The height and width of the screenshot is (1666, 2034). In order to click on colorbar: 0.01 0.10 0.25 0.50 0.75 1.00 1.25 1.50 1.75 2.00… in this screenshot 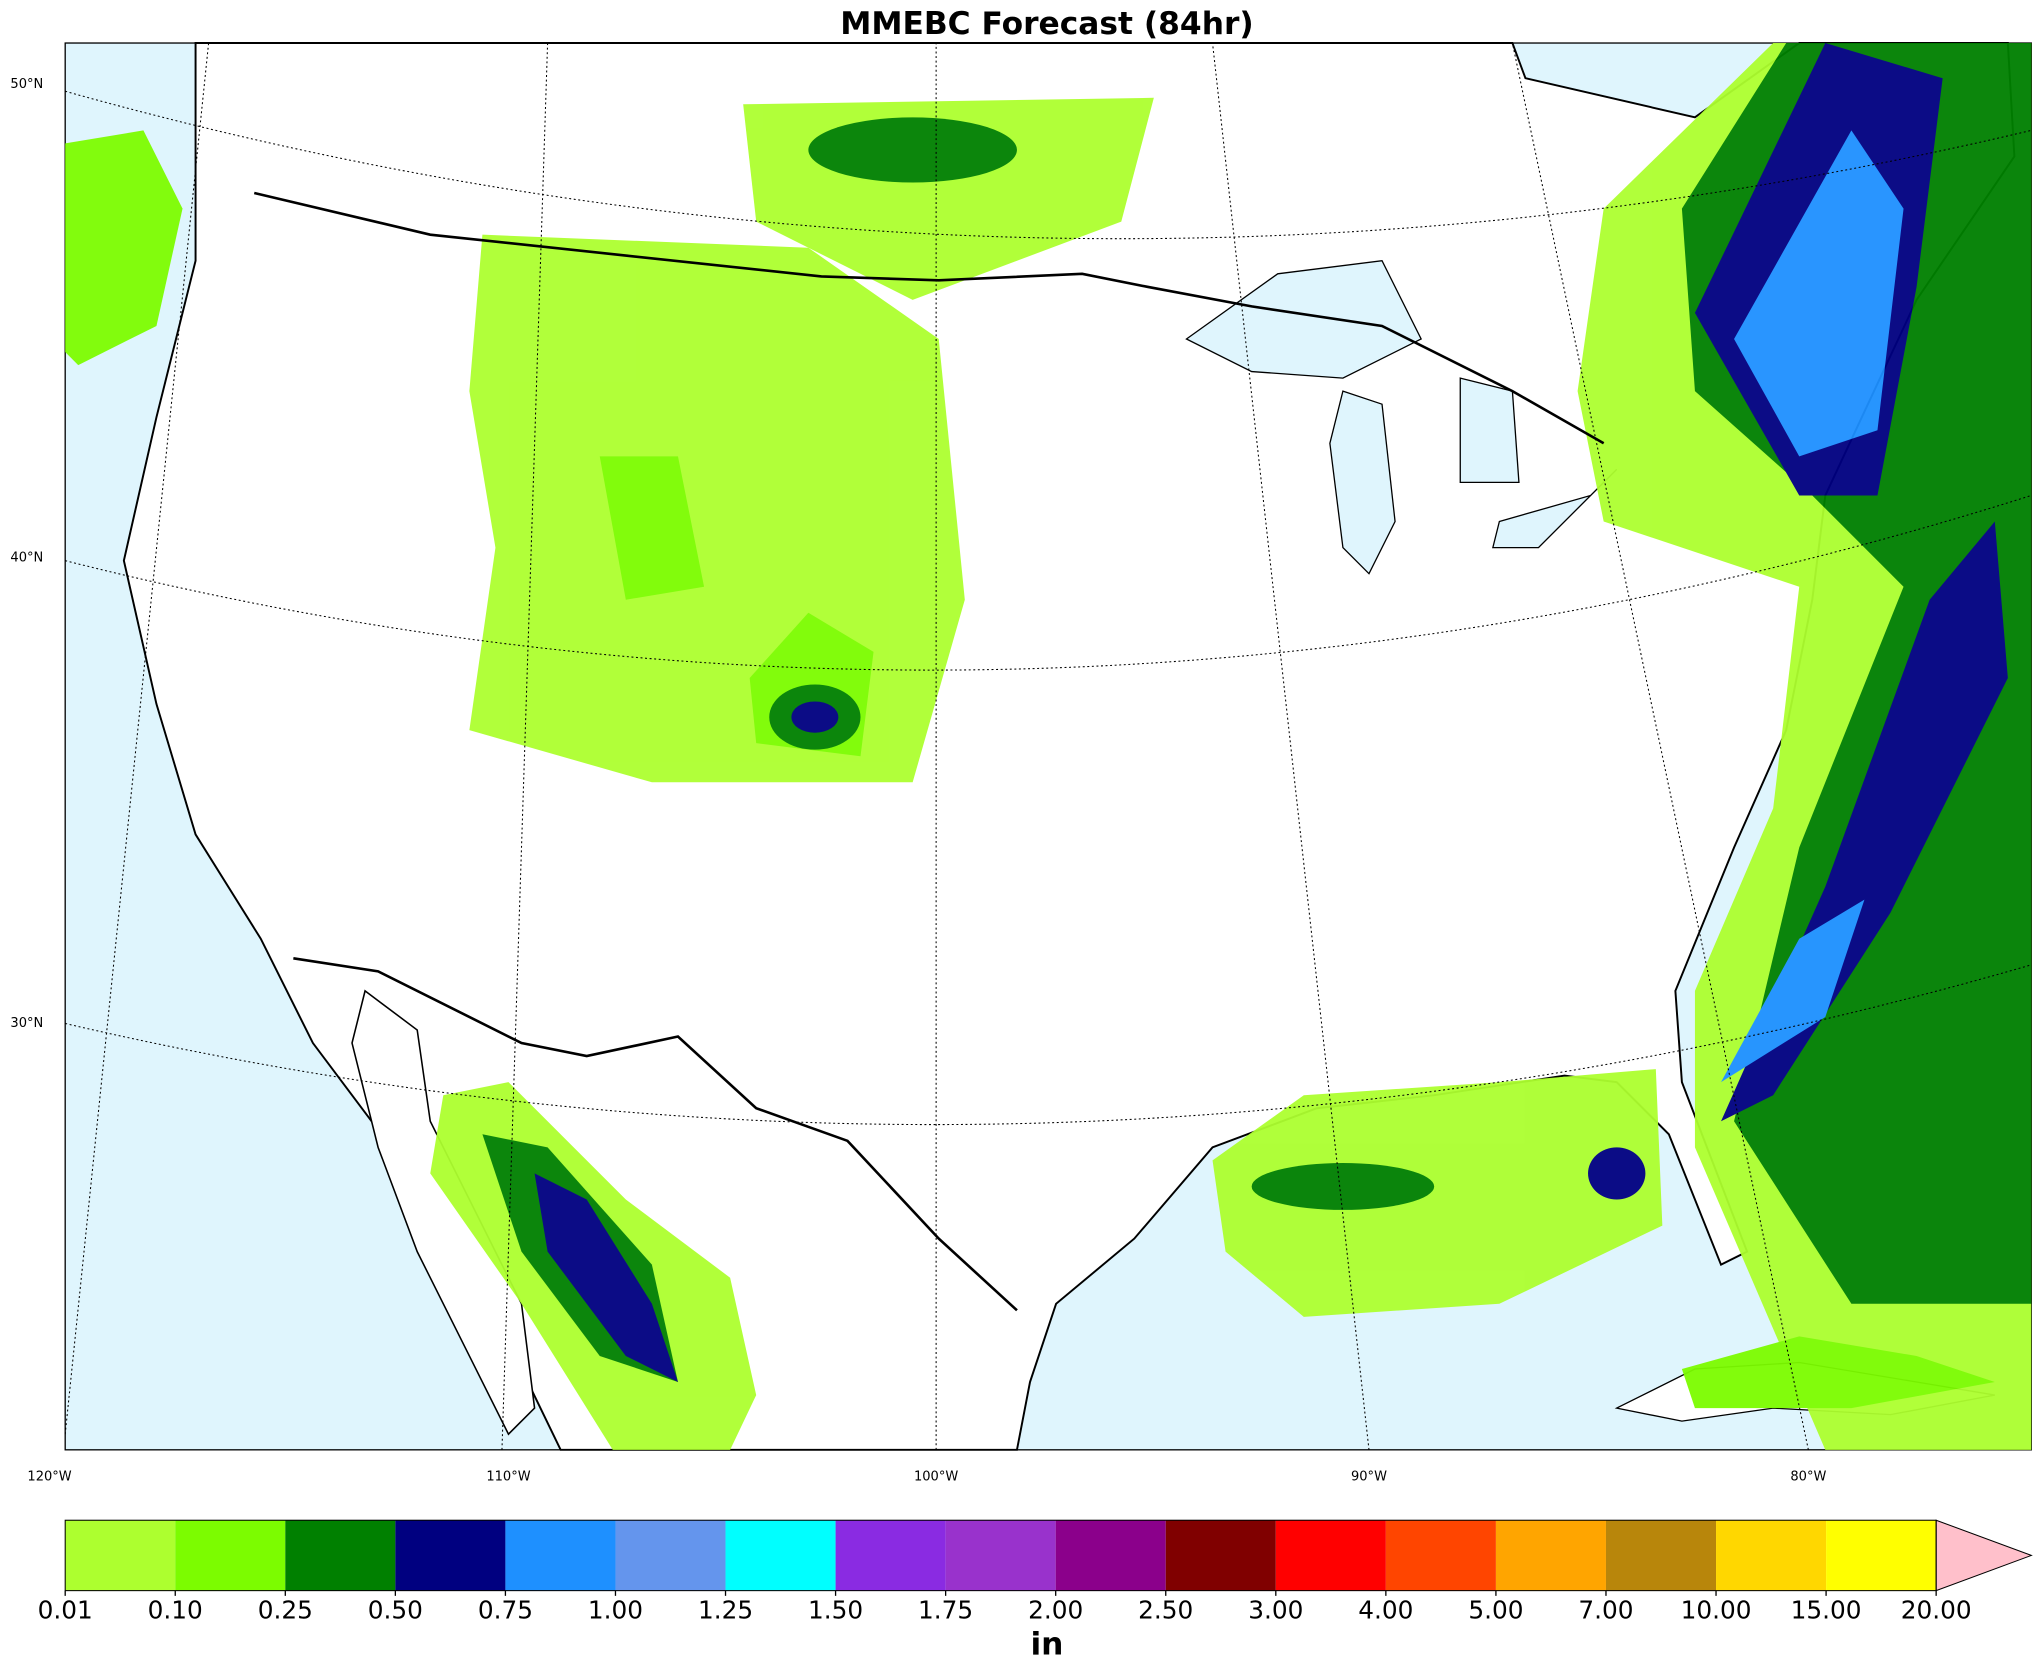, I will do `click(1035, 1571)`.